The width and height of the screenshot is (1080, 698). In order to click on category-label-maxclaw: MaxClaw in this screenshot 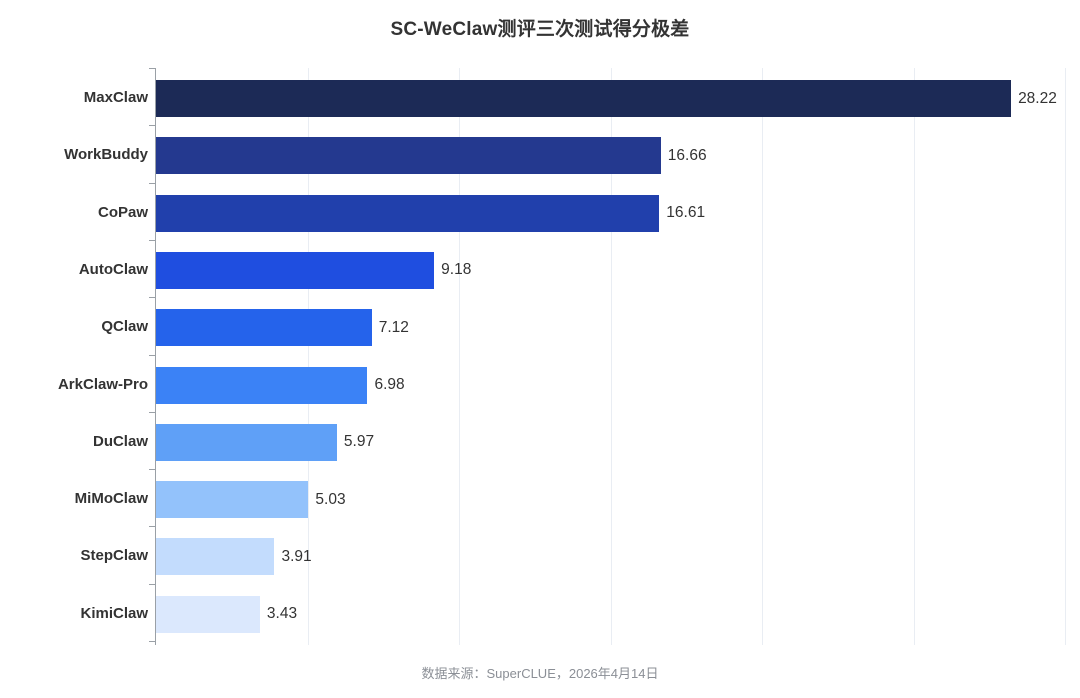, I will do `click(115, 97)`.